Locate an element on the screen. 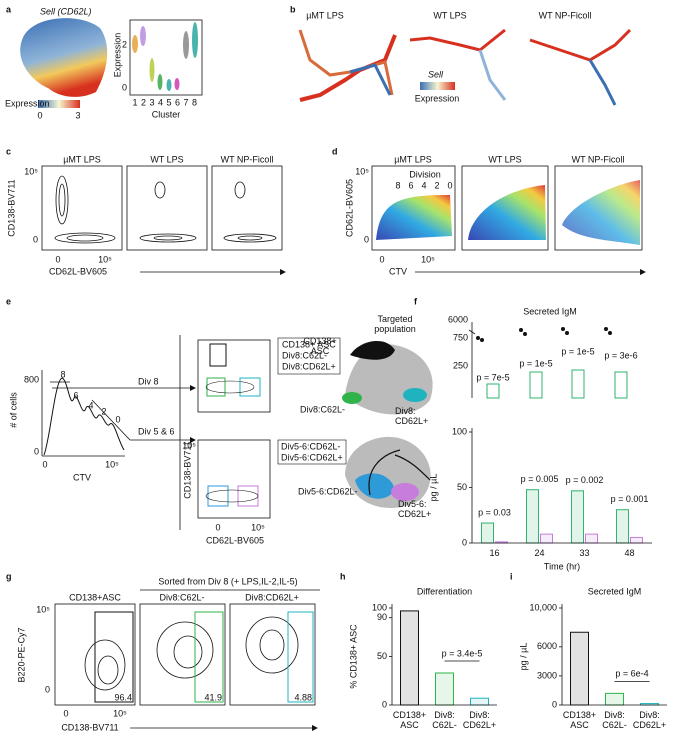 Image resolution: width=676 pixels, height=745 pixels. label: B220-PE-Cy7 is located at coordinates (21, 654).